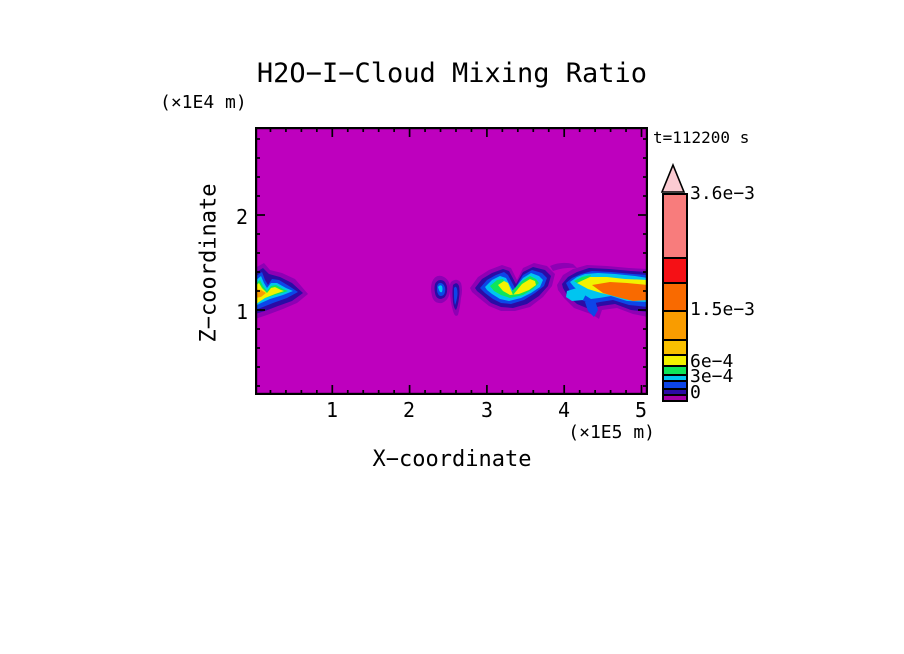 The width and height of the screenshot is (904, 654). Describe the element at coordinates (675, 269) in the screenshot. I see `colorbar-seg-red` at that location.